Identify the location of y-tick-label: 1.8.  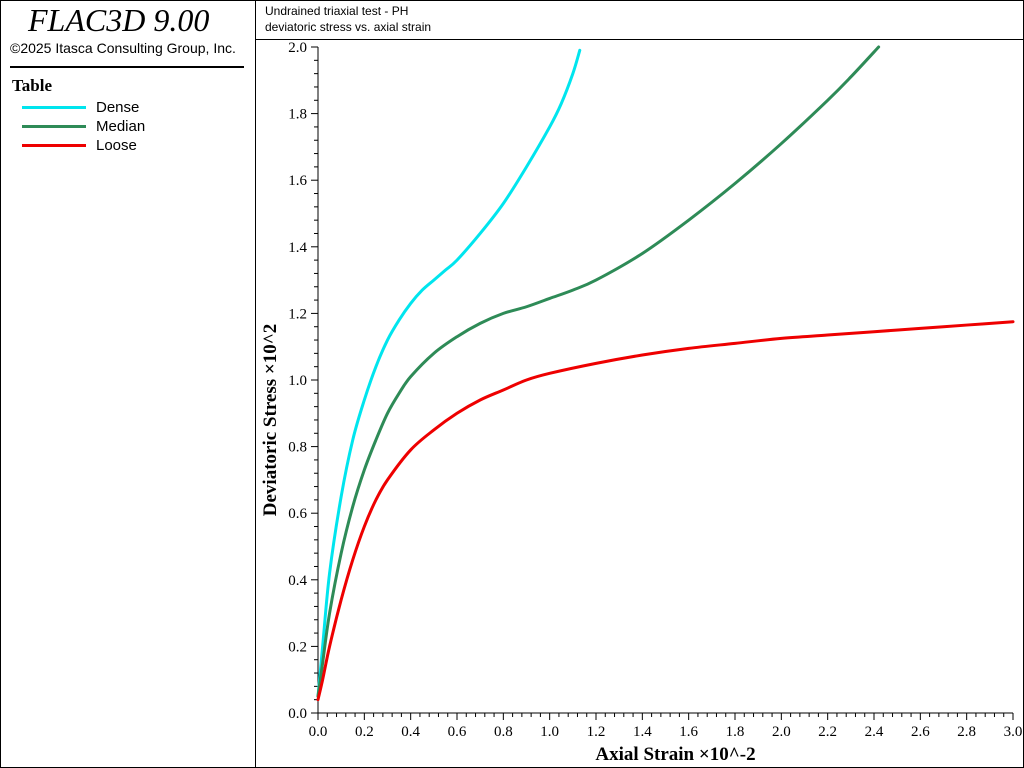
(297, 115).